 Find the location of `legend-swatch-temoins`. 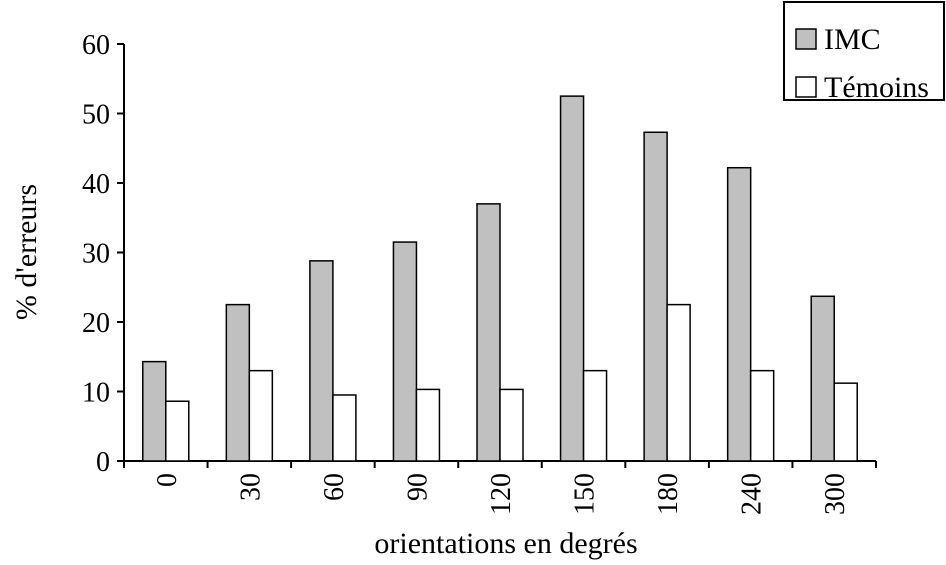

legend-swatch-temoins is located at coordinates (806, 87).